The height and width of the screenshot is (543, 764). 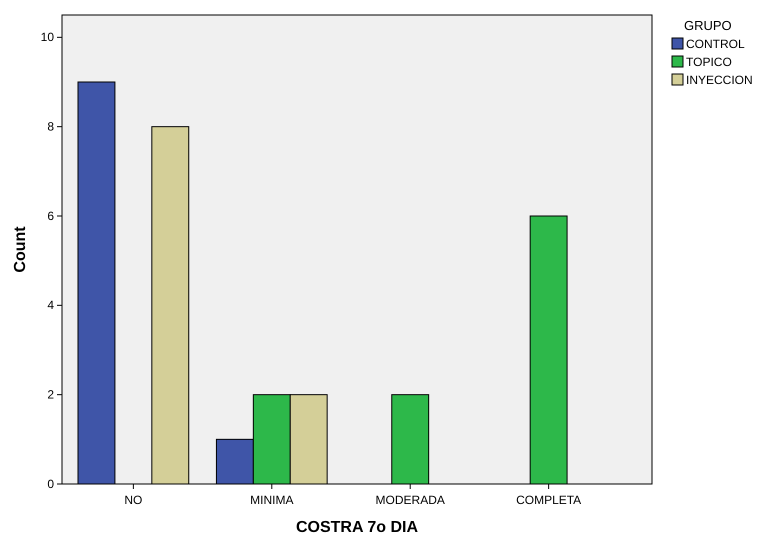 What do you see at coordinates (549, 500) in the screenshot?
I see `x-tick-label: COMPLETA` at bounding box center [549, 500].